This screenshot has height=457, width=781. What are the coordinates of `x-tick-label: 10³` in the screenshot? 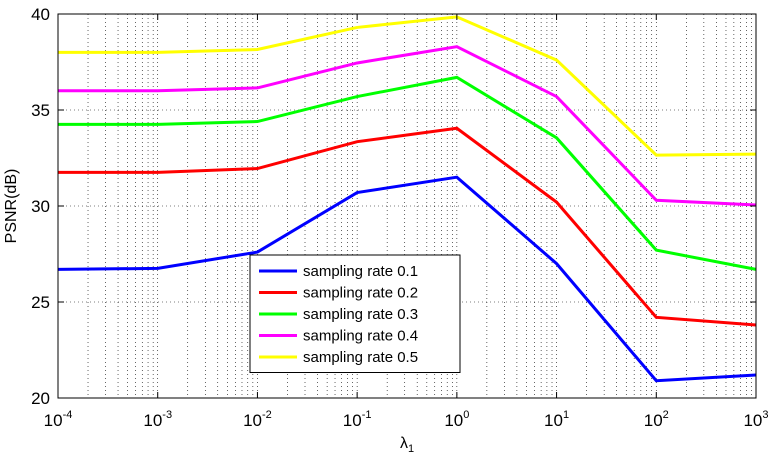 It's located at (755, 419).